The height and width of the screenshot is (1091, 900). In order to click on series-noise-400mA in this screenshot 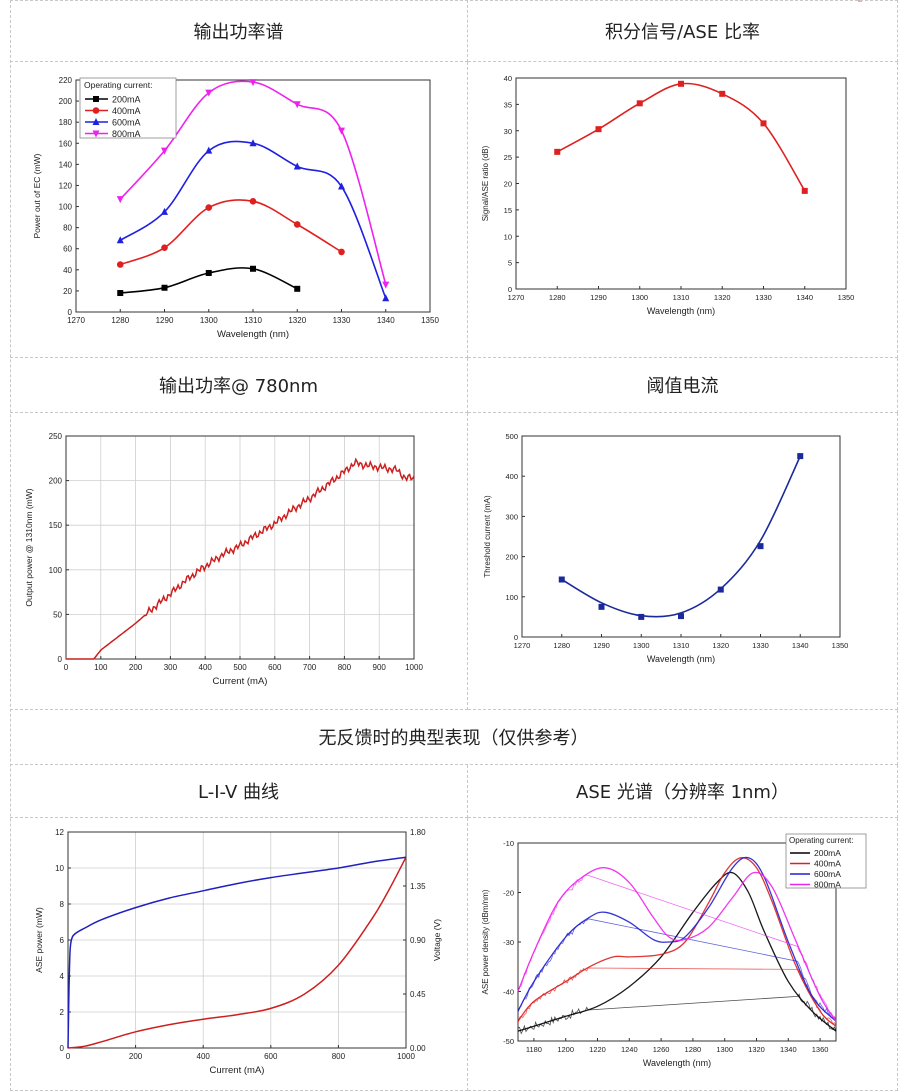, I will do `click(677, 996)`.